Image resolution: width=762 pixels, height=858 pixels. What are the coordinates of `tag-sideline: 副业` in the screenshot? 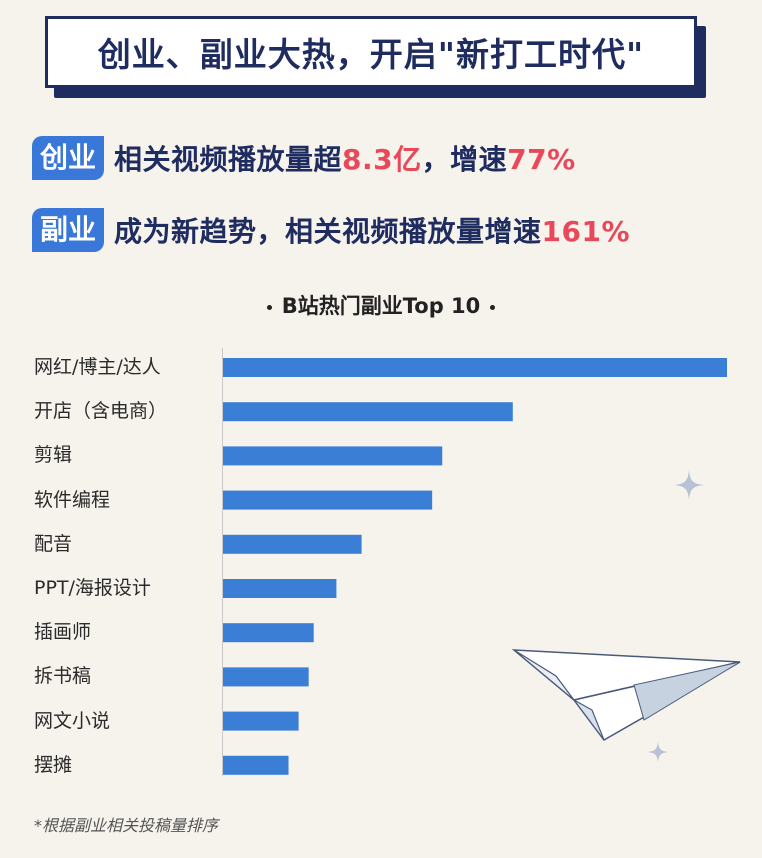 It's located at (68, 230).